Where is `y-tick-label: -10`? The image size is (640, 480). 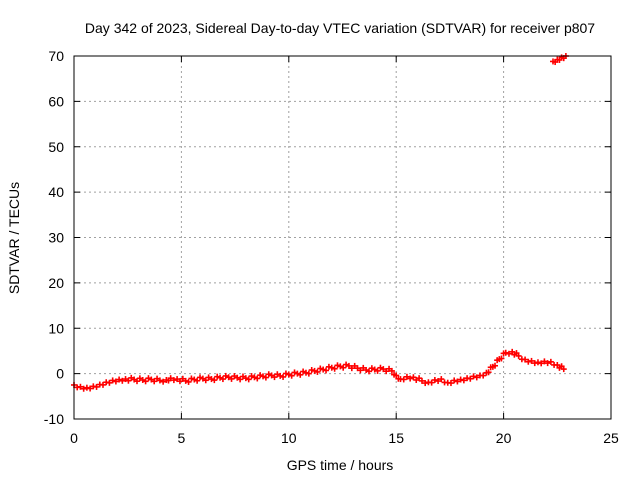
y-tick-label: -10 is located at coordinates (54, 419).